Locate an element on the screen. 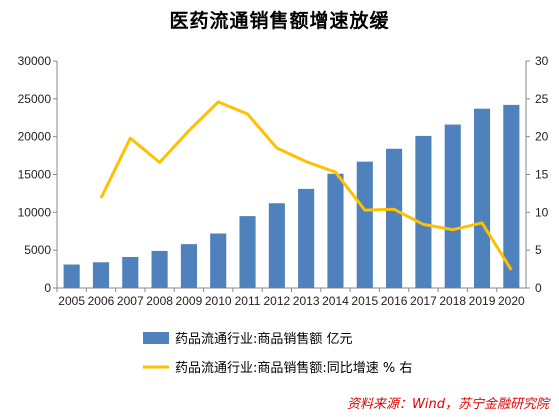 This screenshot has height=417, width=559. y-left-tick-label: 25000 is located at coordinates (35, 99).